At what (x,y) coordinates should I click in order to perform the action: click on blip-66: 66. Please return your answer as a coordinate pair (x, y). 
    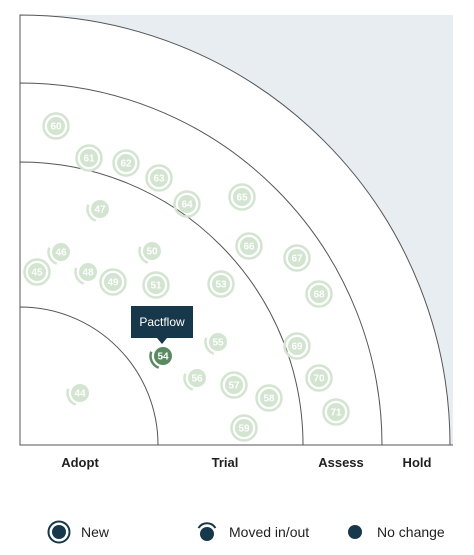
    Looking at the image, I should click on (249, 246).